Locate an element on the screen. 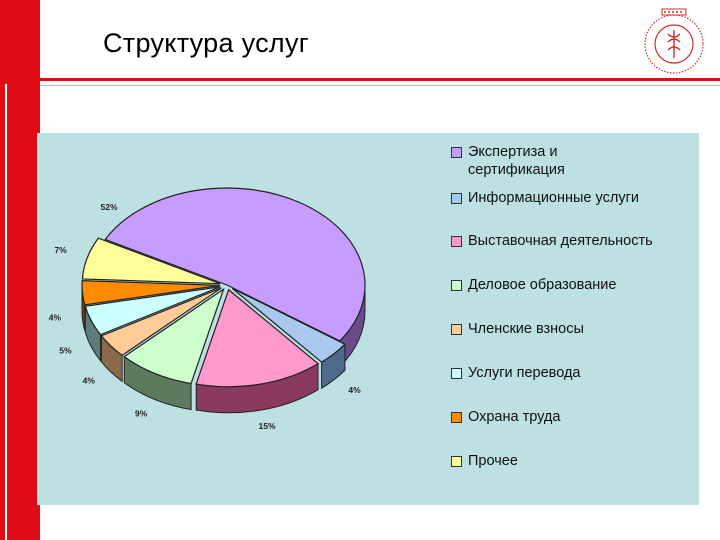  legend-label: Охрана труда is located at coordinates (514, 417).